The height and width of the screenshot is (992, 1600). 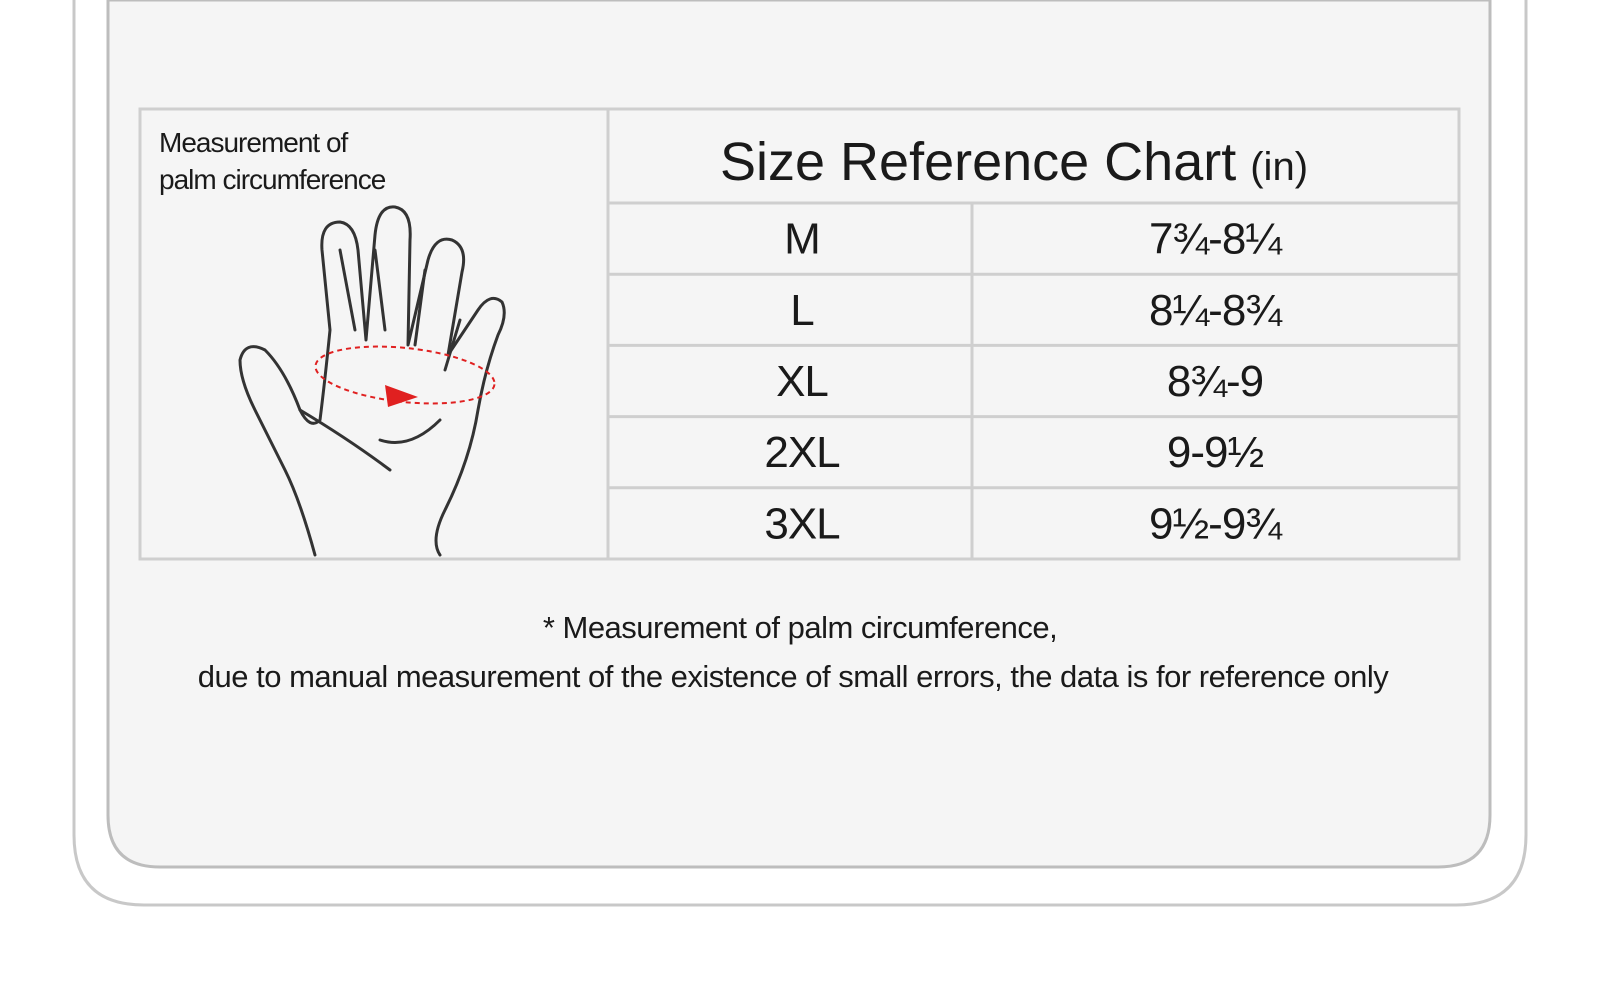 What do you see at coordinates (272, 179) in the screenshot?
I see `label-line: palm circumference` at bounding box center [272, 179].